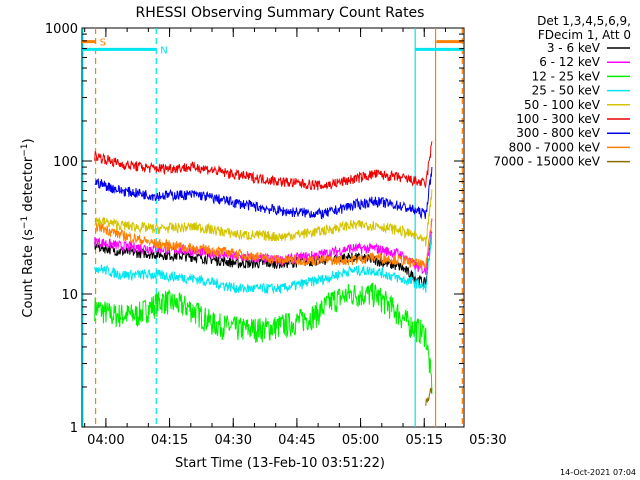  What do you see at coordinates (103, 43) in the screenshot?
I see `event-bar-label: S` at bounding box center [103, 43].